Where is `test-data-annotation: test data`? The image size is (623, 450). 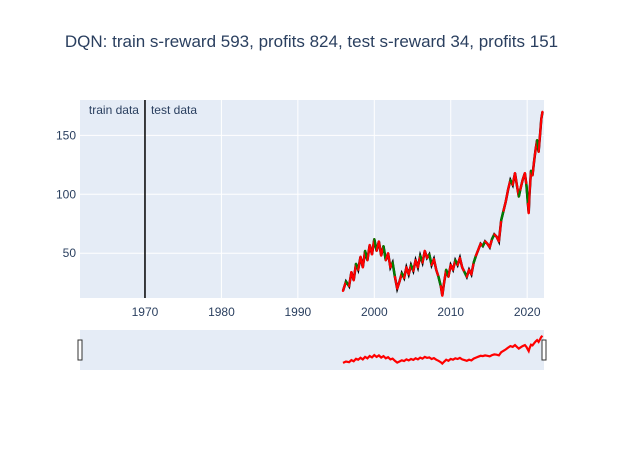 test-data-annotation: test data is located at coordinates (174, 110).